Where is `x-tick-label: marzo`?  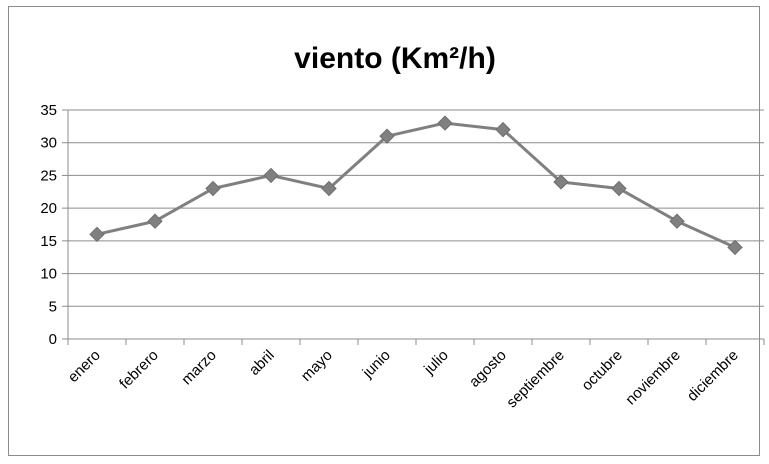 x-tick-label: marzo is located at coordinates (198, 367).